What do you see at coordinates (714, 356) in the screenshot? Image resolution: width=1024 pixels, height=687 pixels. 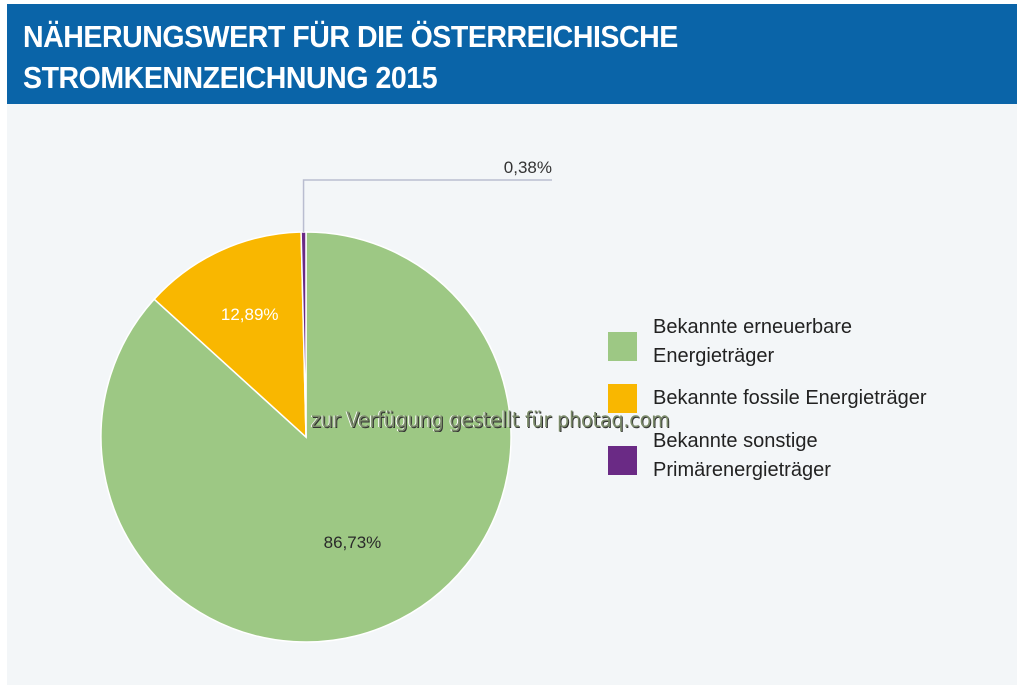 I see `legend-label-renewable-line2: Energieträger` at bounding box center [714, 356].